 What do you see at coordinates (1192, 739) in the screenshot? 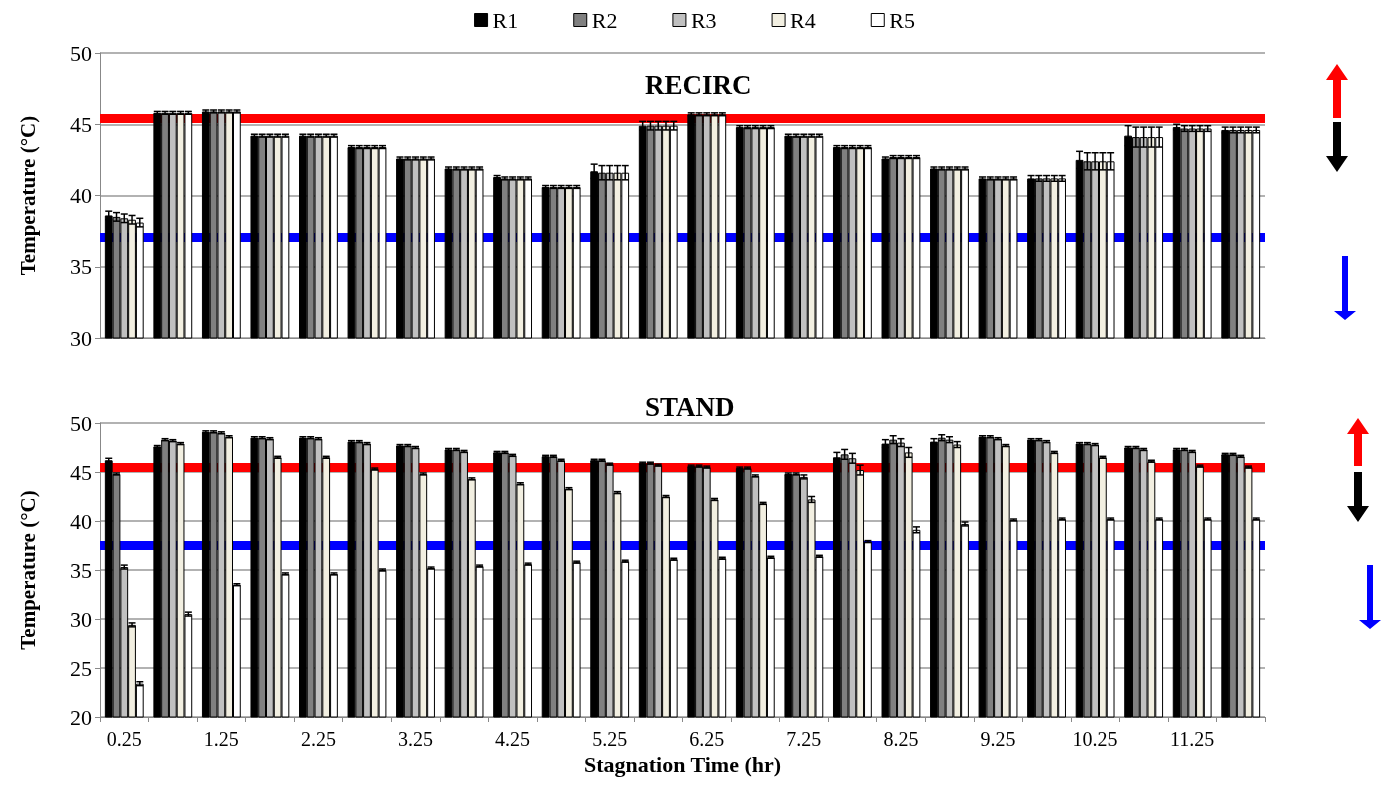
I see `x-tick-label: 11.25` at bounding box center [1192, 739].